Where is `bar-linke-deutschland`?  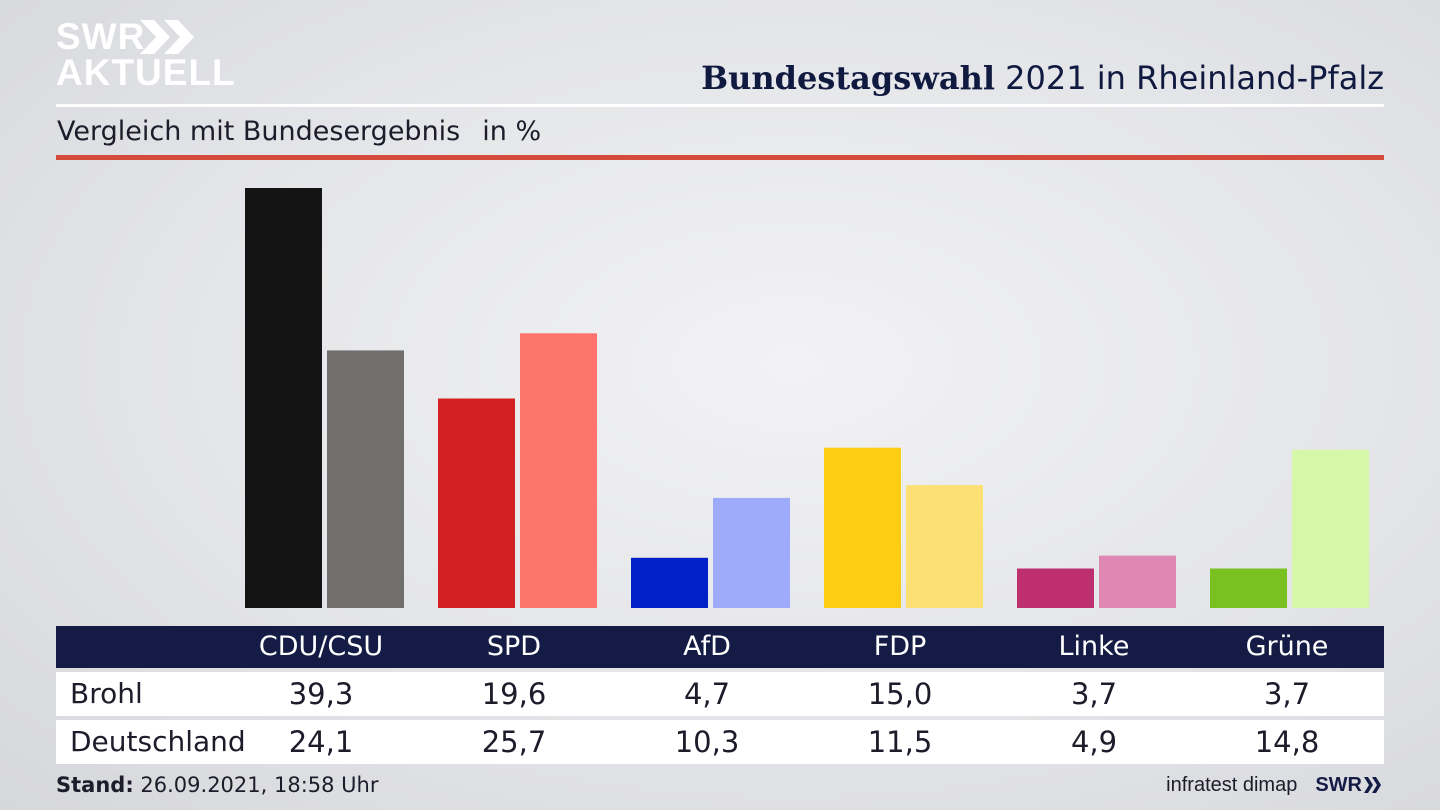
bar-linke-deutschland is located at coordinates (1137, 581).